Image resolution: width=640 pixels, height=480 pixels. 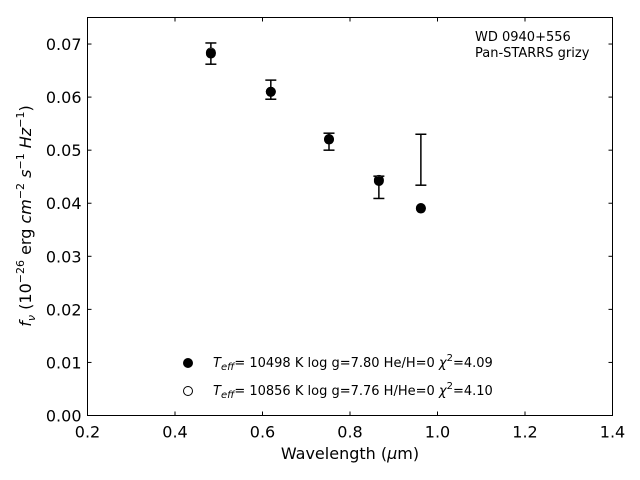 What do you see at coordinates (174, 432) in the screenshot?
I see `x-tick-label: 0.4` at bounding box center [174, 432].